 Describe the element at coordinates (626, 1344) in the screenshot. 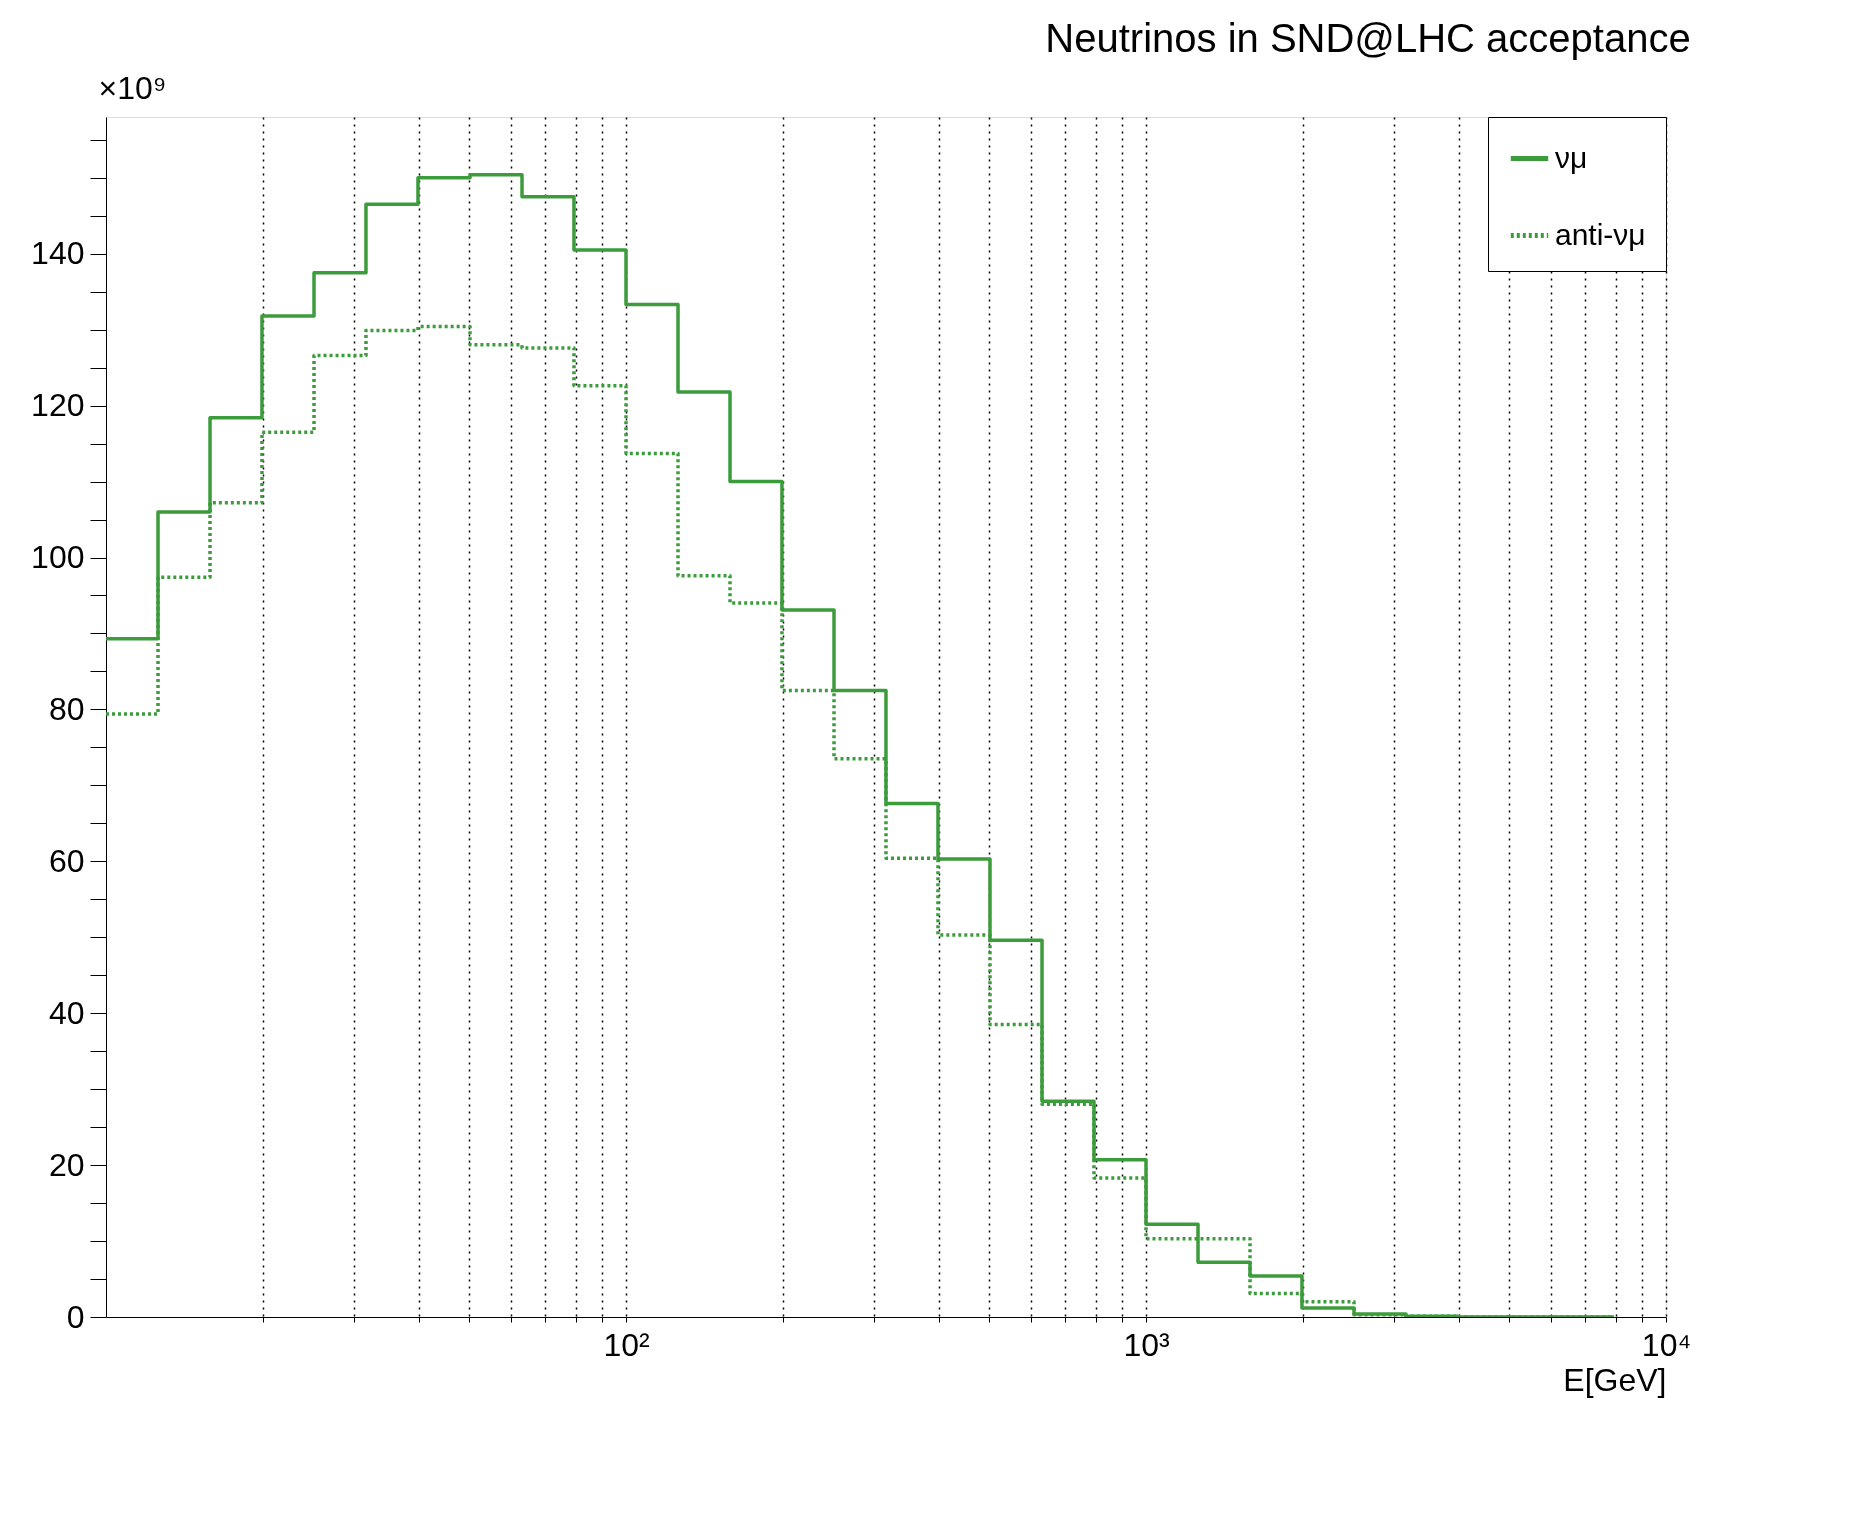

I see `x-tick-label: 10²` at that location.